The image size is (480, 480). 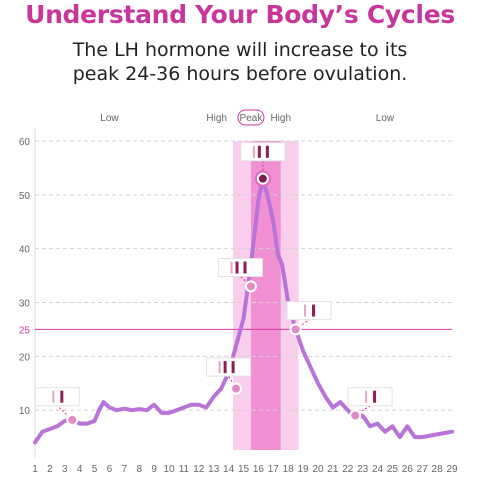 What do you see at coordinates (393, 469) in the screenshot?
I see `x-tick-label-25: 25` at bounding box center [393, 469].